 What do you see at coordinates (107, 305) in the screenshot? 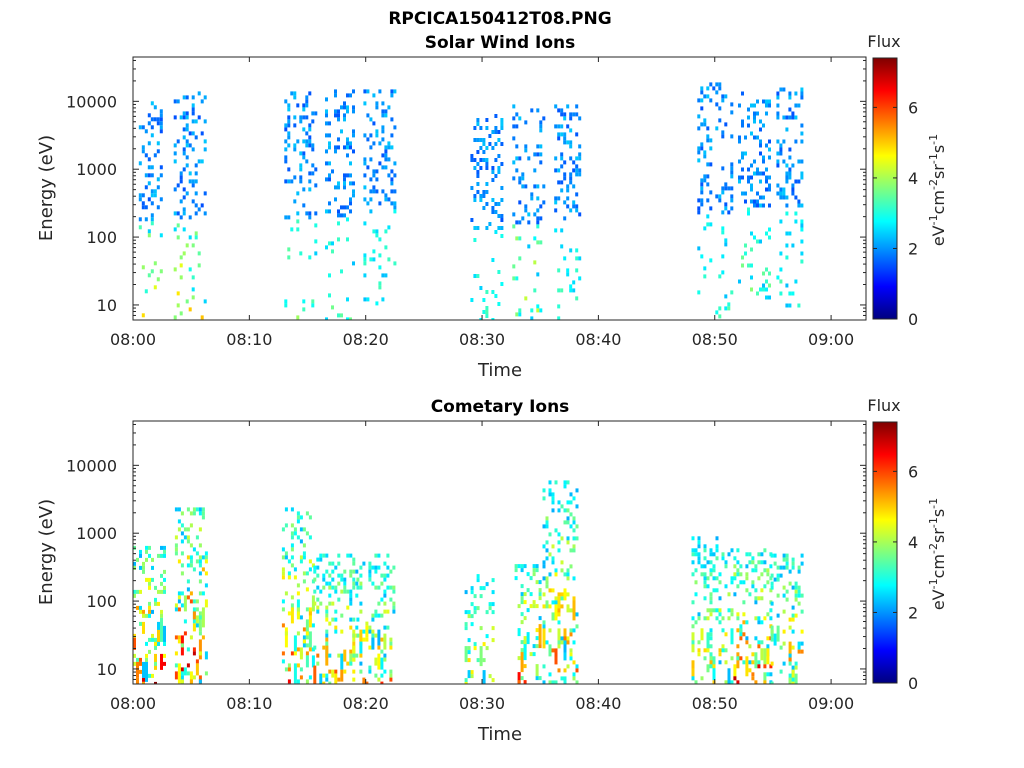
I see `y-tick-label: 10` at bounding box center [107, 305].